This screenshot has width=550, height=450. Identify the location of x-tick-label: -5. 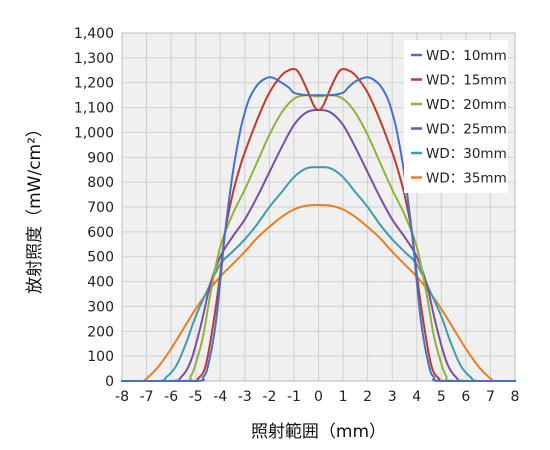
(196, 397).